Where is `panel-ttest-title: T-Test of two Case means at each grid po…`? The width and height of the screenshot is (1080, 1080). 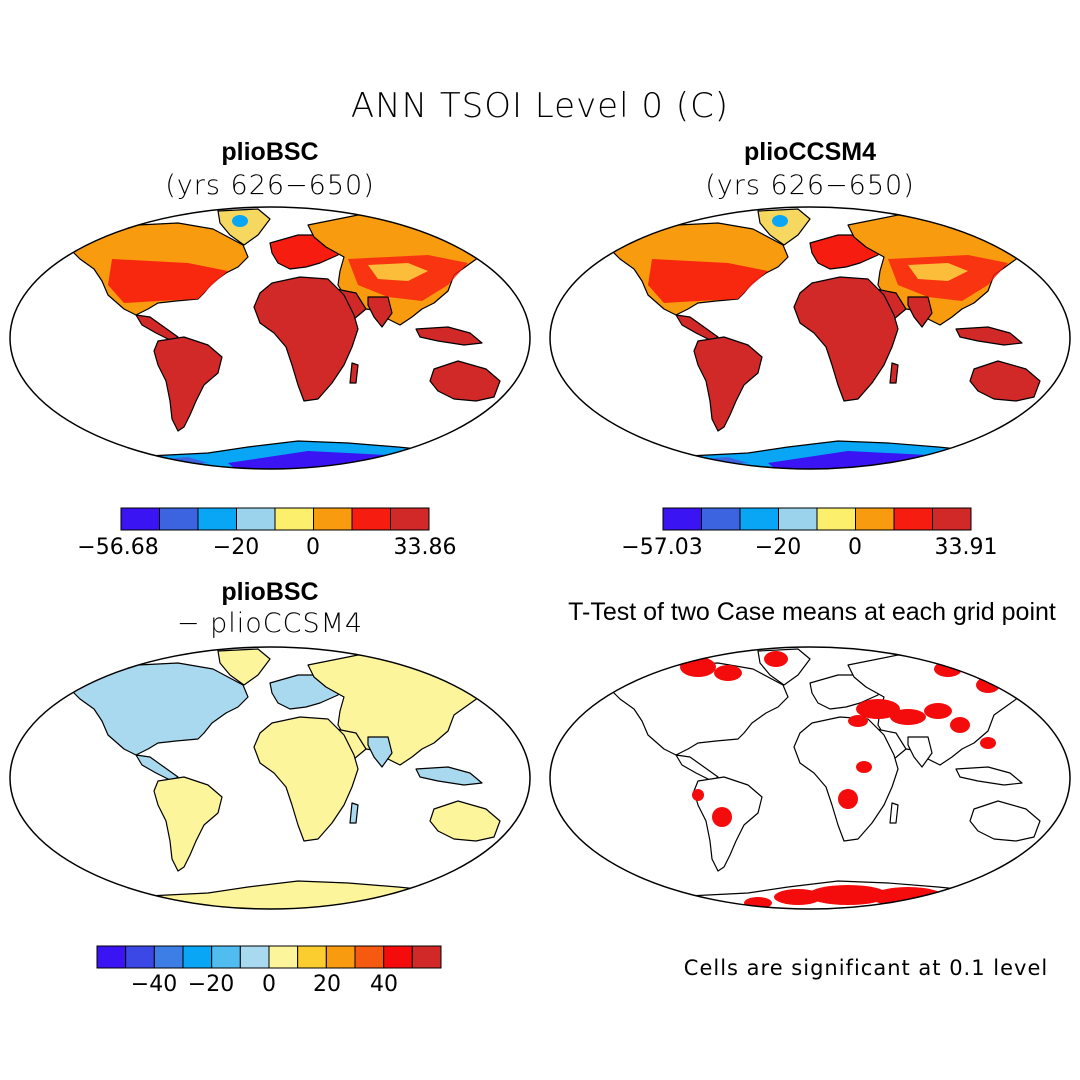 panel-ttest-title: T-Test of two Case means at each grid po… is located at coordinates (812, 612).